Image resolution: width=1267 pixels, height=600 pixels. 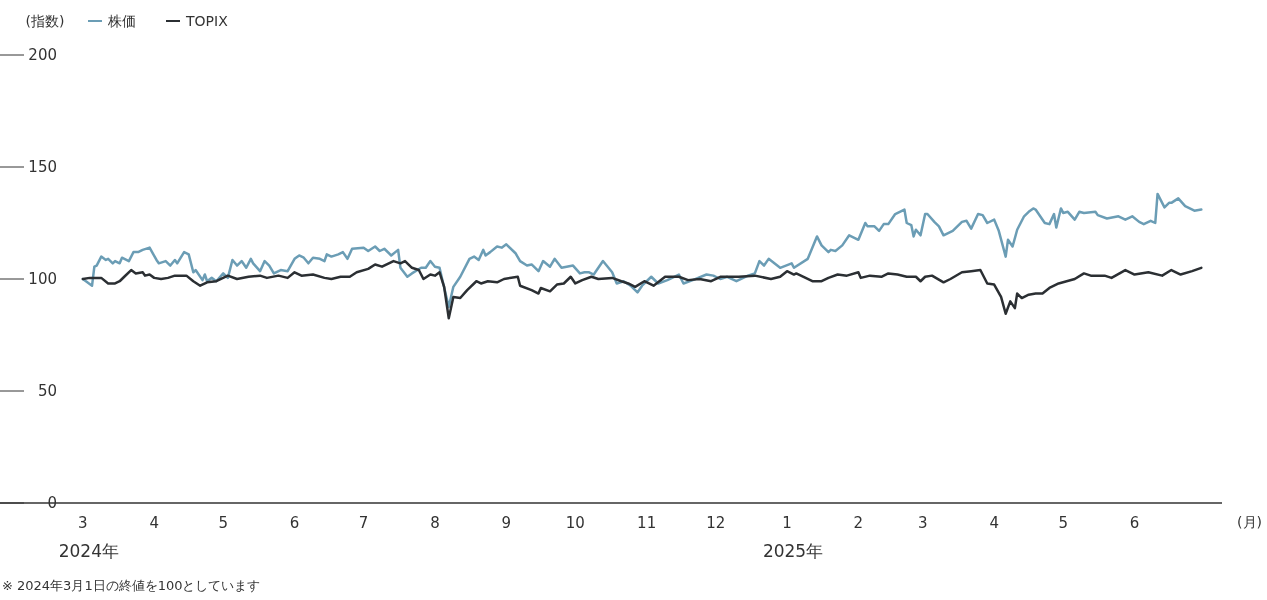 I want to click on x-tick-label: 9, so click(x=506, y=523).